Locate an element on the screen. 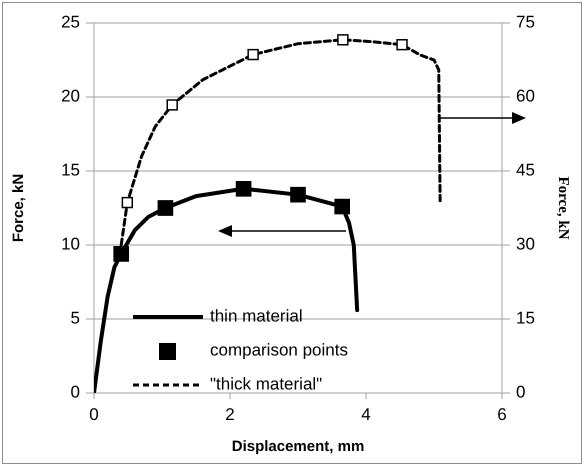 The image size is (584, 466). y2-tick-label: 45 is located at coordinates (525, 170).